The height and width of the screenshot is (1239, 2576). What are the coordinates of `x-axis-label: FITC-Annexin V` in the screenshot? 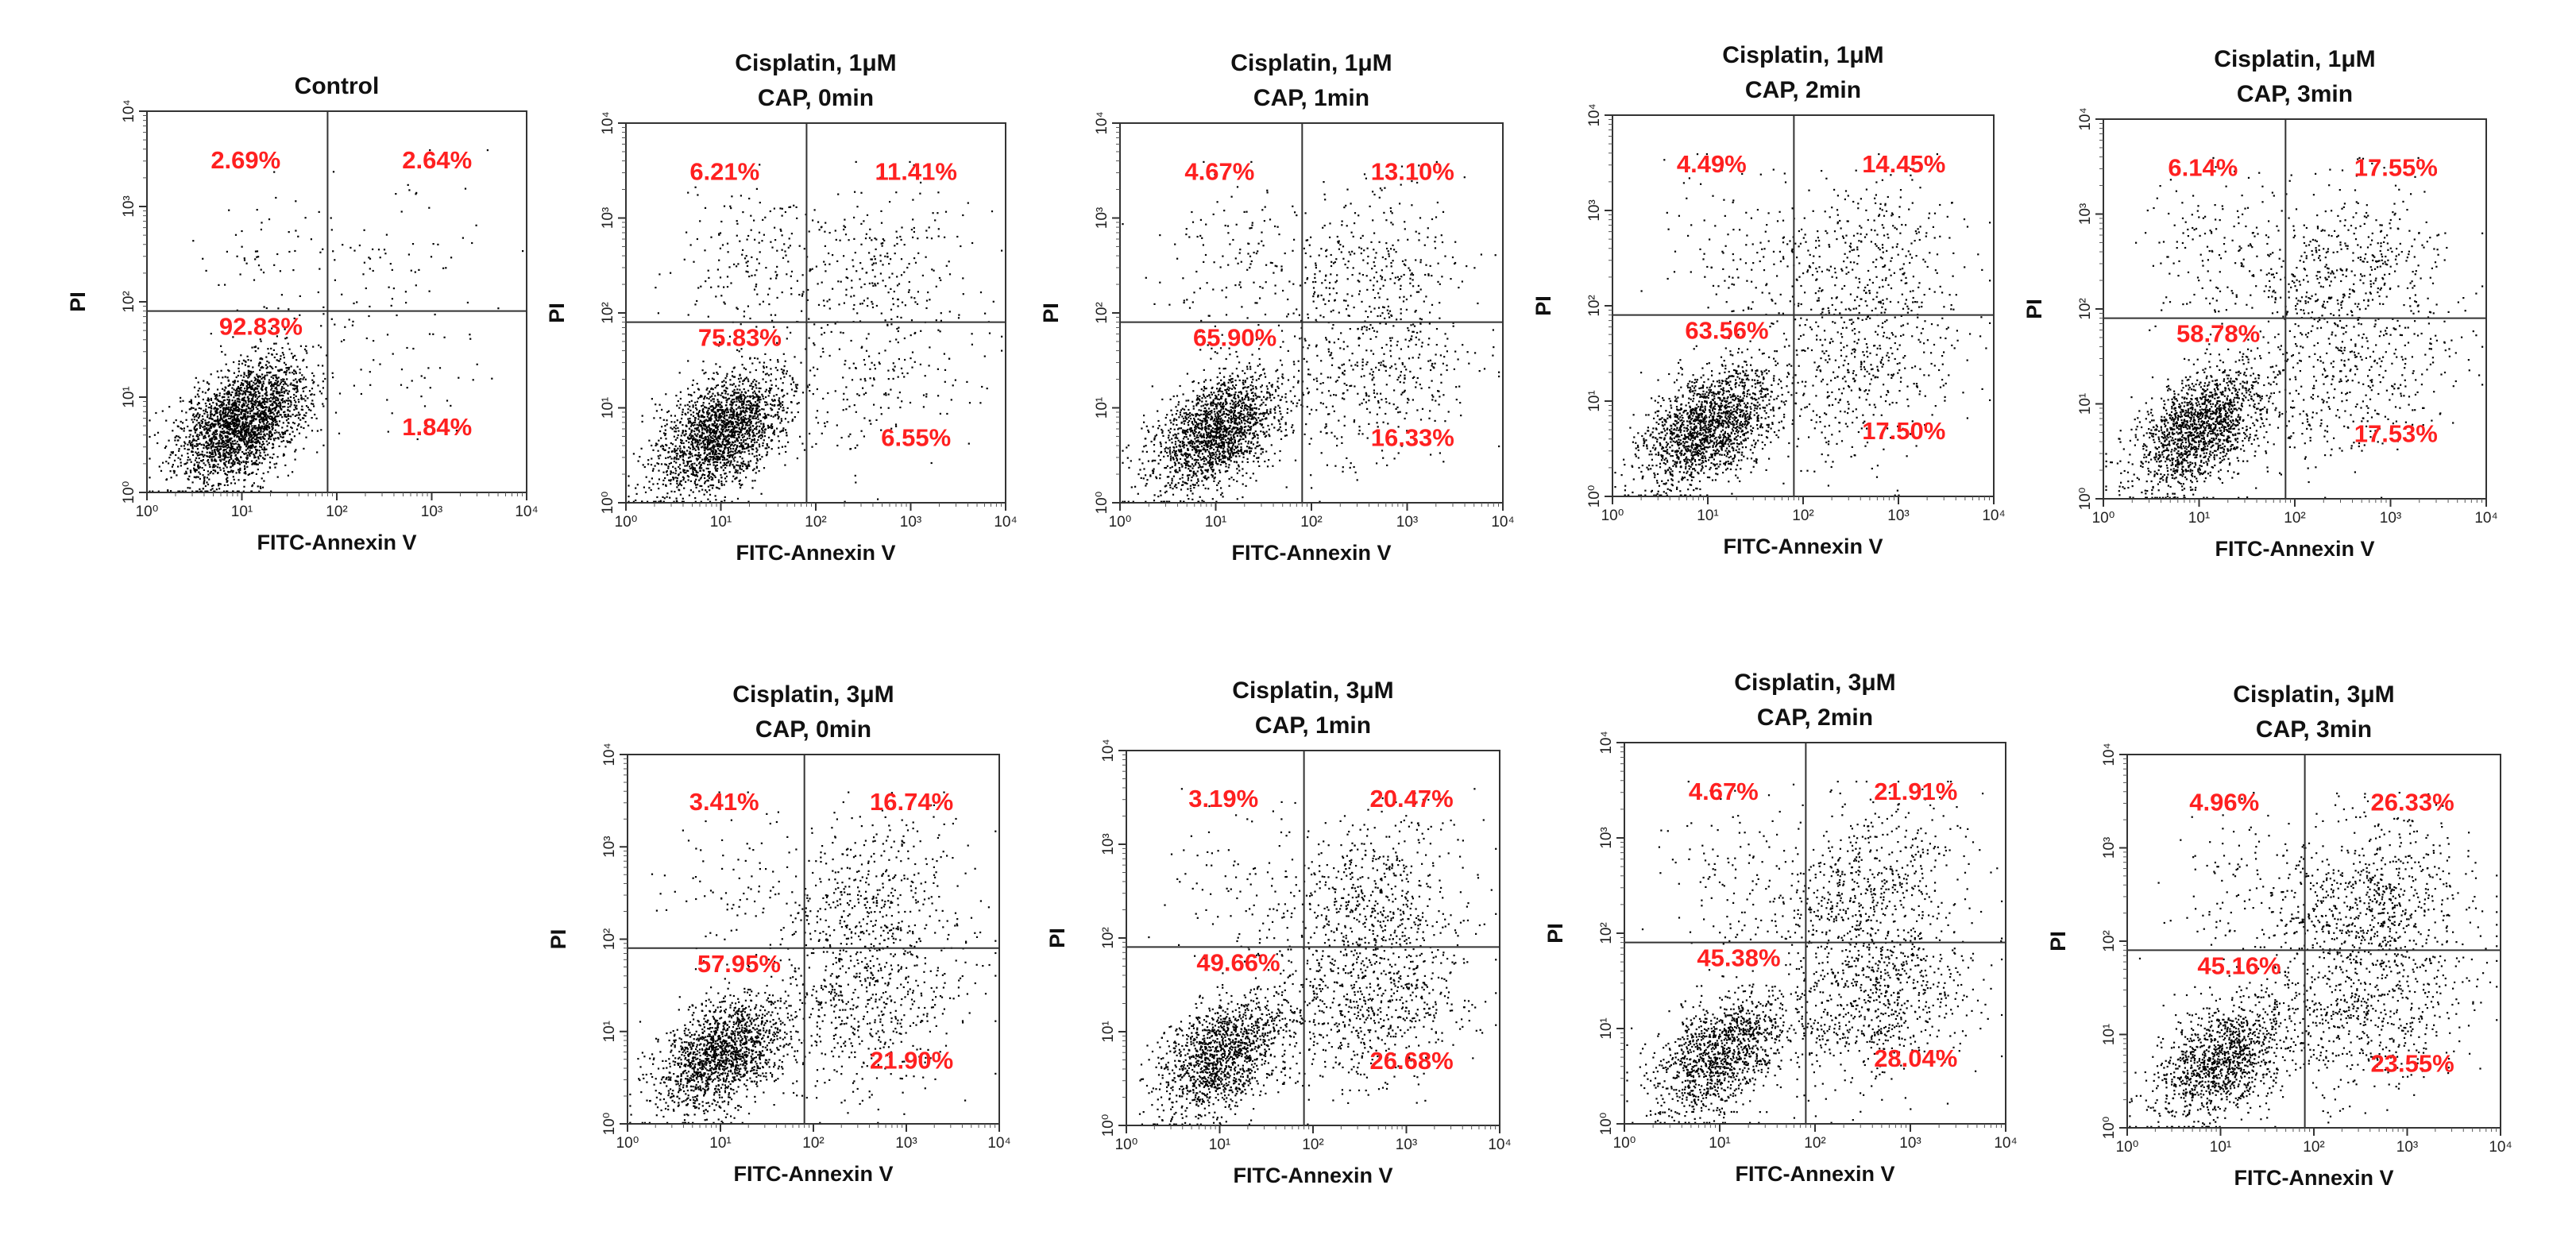 It's located at (337, 542).